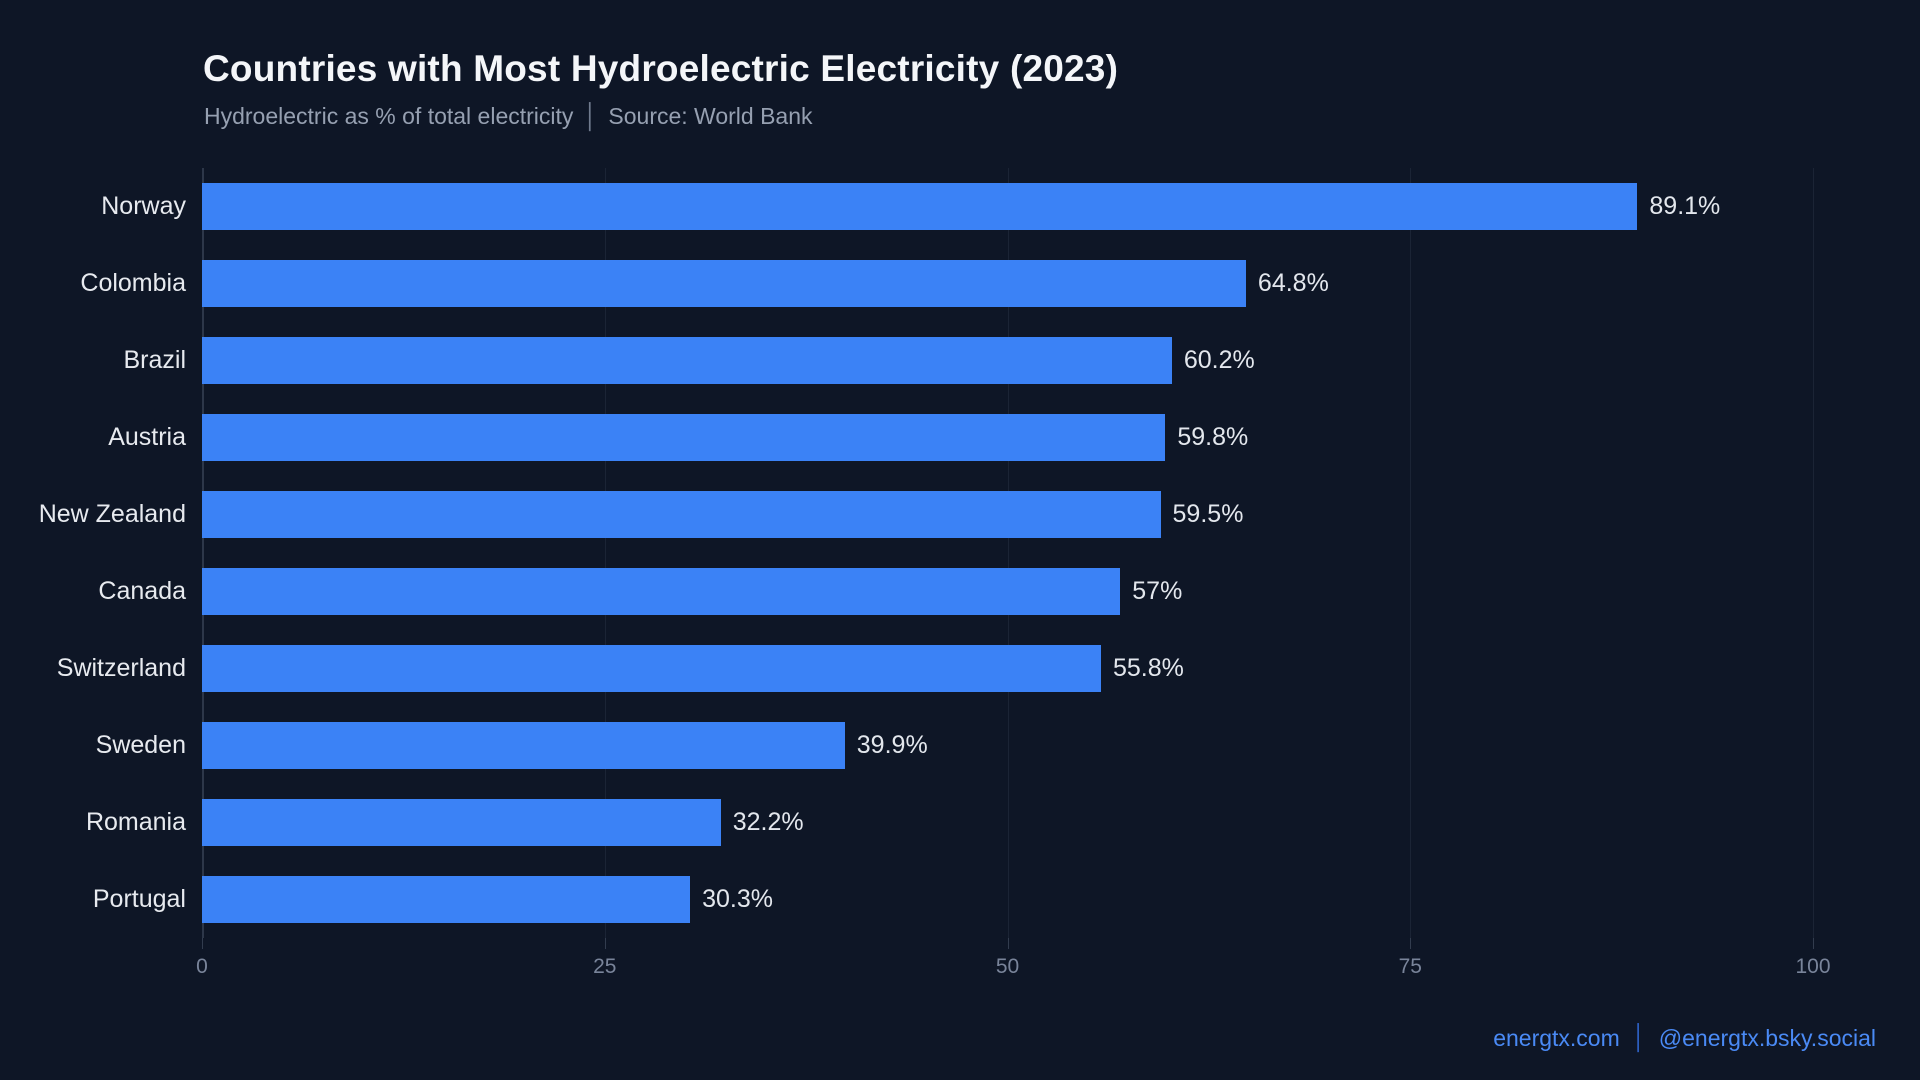 The width and height of the screenshot is (1920, 1080). I want to click on value-label: 39.9%, so click(892, 745).